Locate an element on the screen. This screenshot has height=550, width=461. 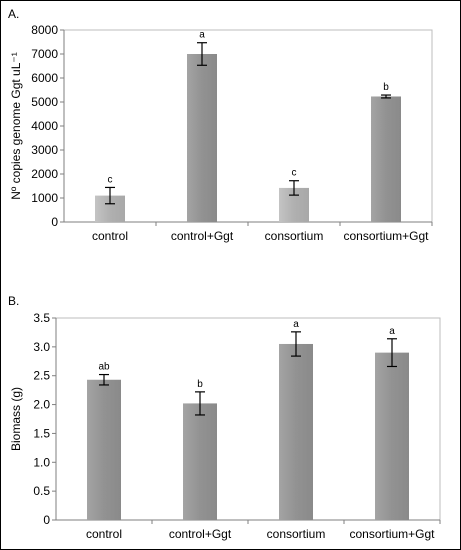
panel-label: A. is located at coordinates (13, 14).